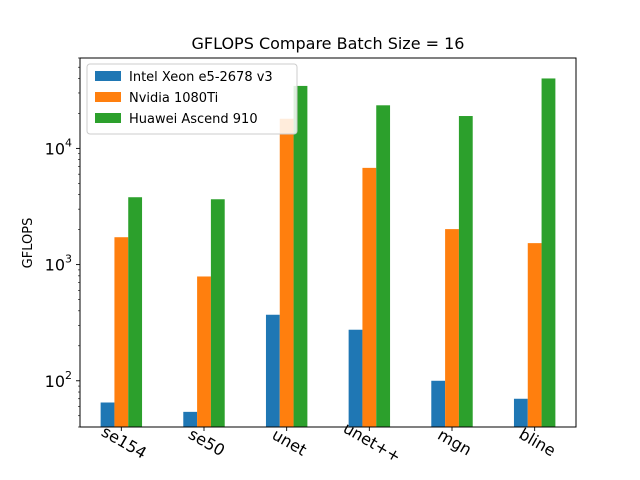 The width and height of the screenshot is (640, 480). Describe the element at coordinates (300, 256) in the screenshot. I see `bar-unet-s2` at that location.